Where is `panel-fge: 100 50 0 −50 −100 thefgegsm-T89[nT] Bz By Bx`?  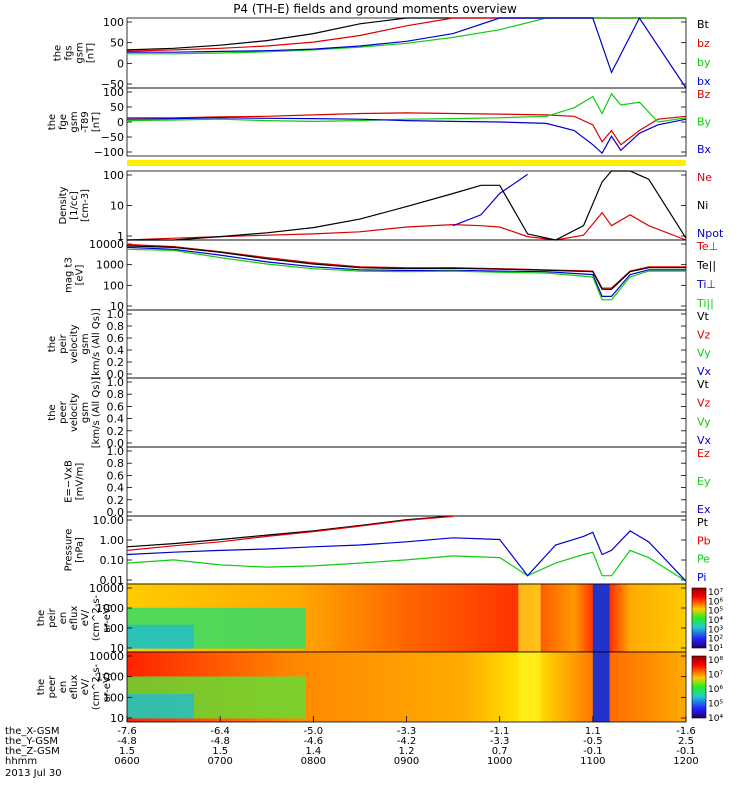
panel-fge: 100 50 0 −50 −100 thefgegsm-T89[nT] Bz By Bx is located at coordinates (379, 122).